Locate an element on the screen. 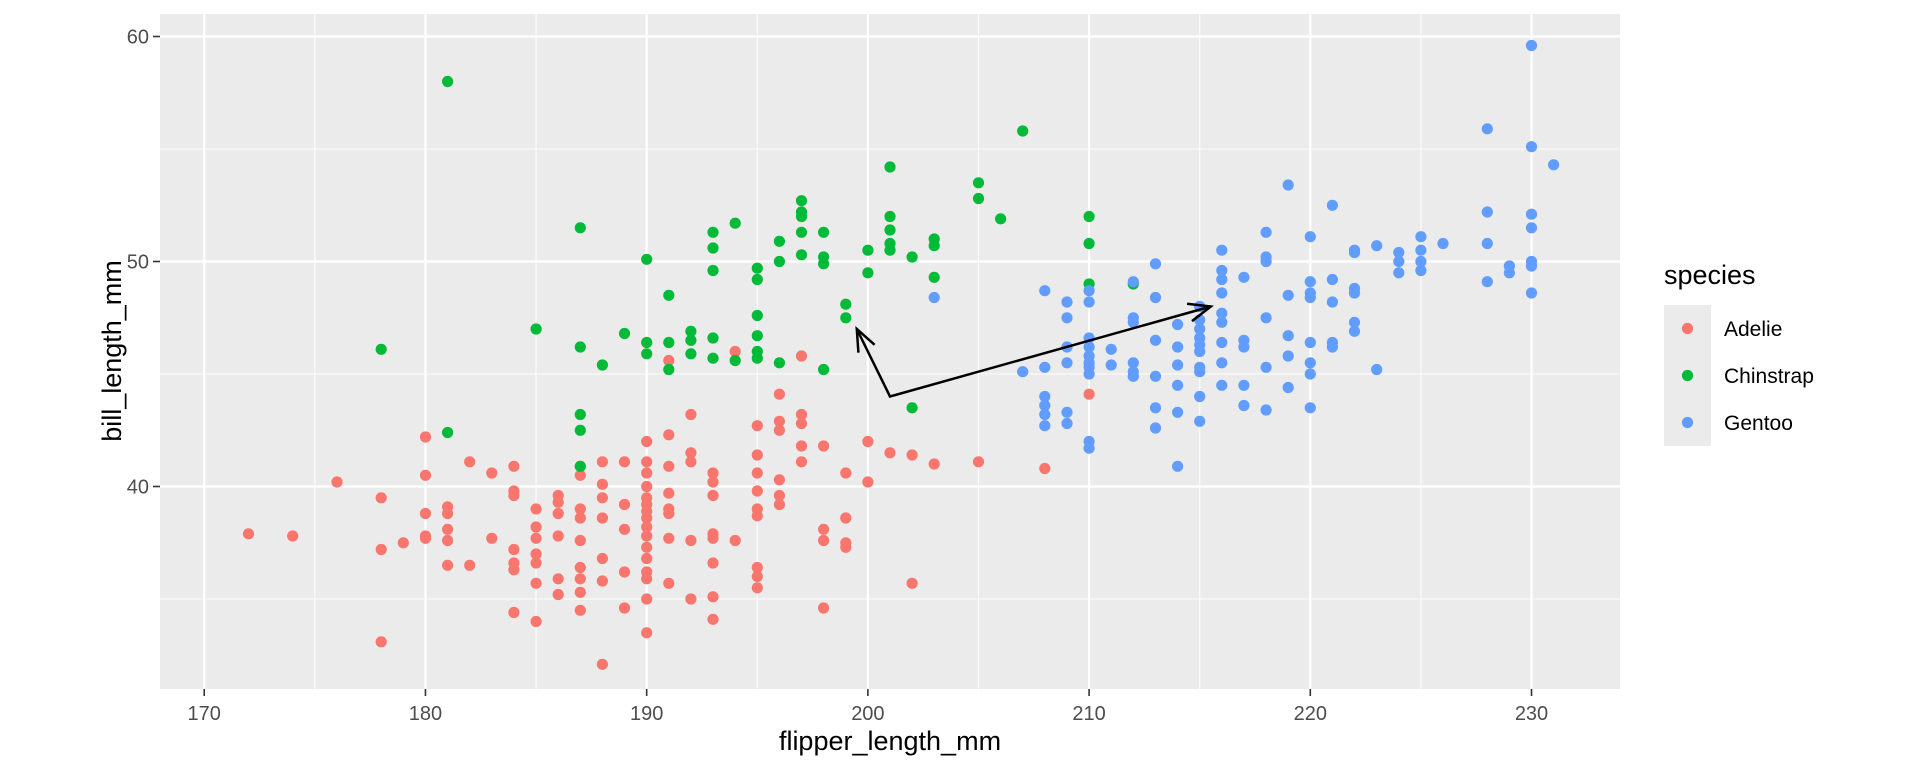  legend-label-chinstrap: Chinstrap is located at coordinates (1769, 376).